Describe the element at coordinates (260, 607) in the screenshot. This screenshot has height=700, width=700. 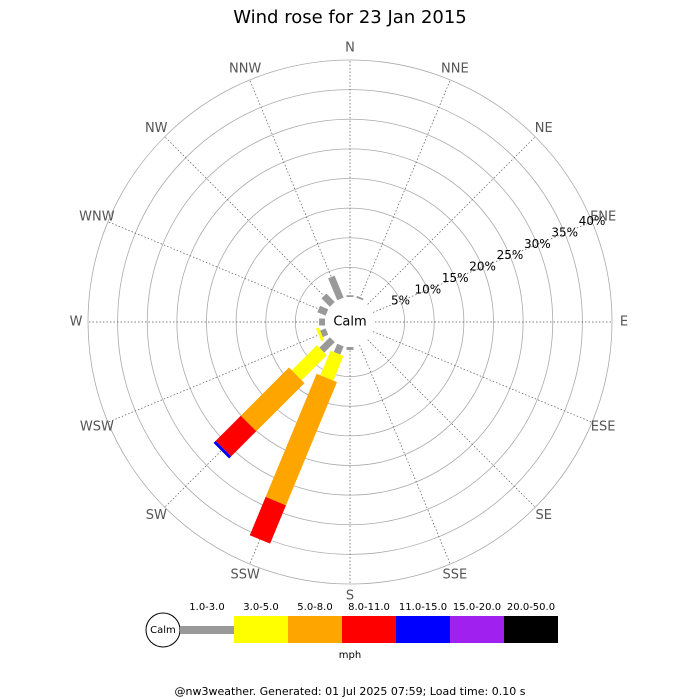
I see `legend-label: 3.0-5.0` at that location.